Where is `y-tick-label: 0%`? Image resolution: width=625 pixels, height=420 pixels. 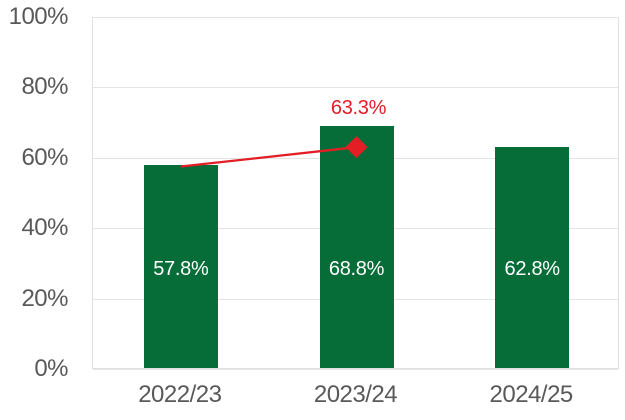
y-tick-label: 0% is located at coordinates (51, 368).